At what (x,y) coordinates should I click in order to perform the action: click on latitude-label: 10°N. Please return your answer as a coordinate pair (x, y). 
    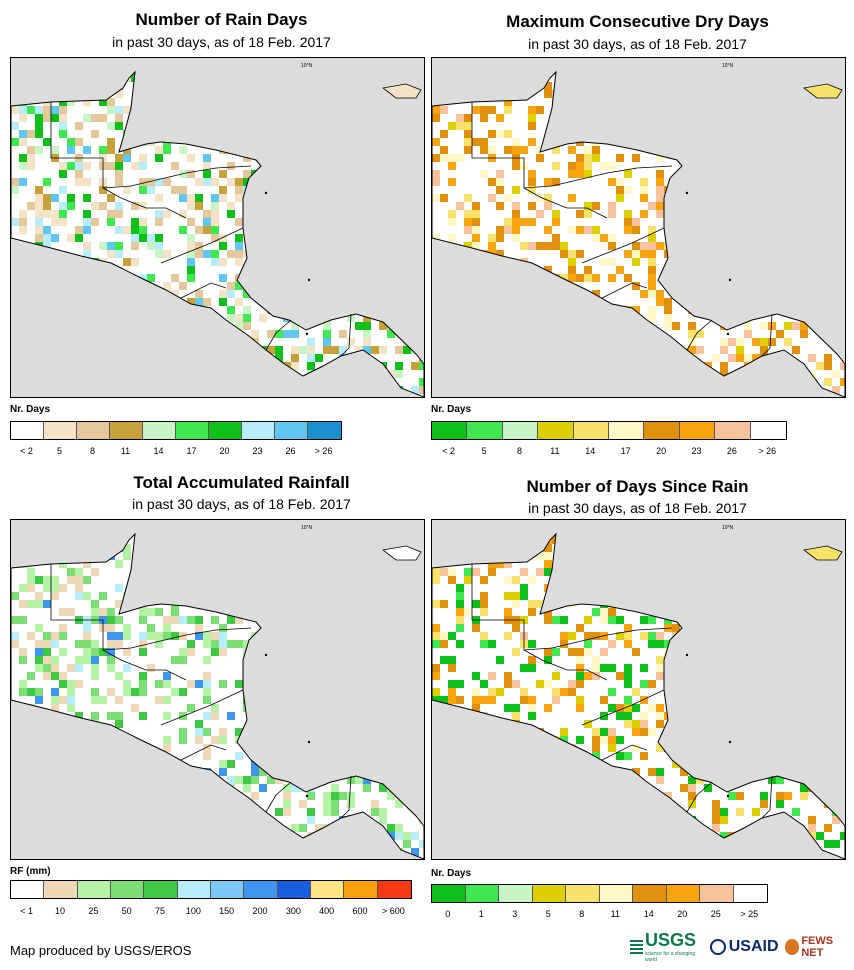
    Looking at the image, I should click on (307, 66).